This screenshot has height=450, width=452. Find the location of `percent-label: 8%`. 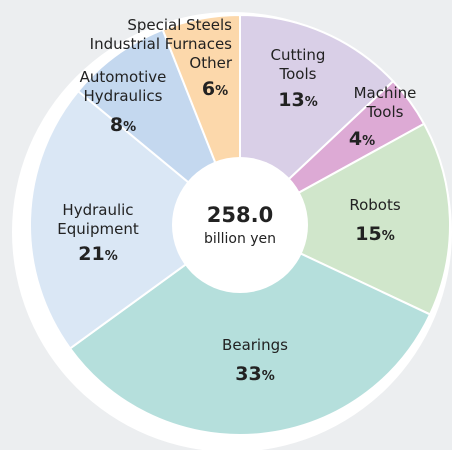

percent-label: 8% is located at coordinates (123, 125).